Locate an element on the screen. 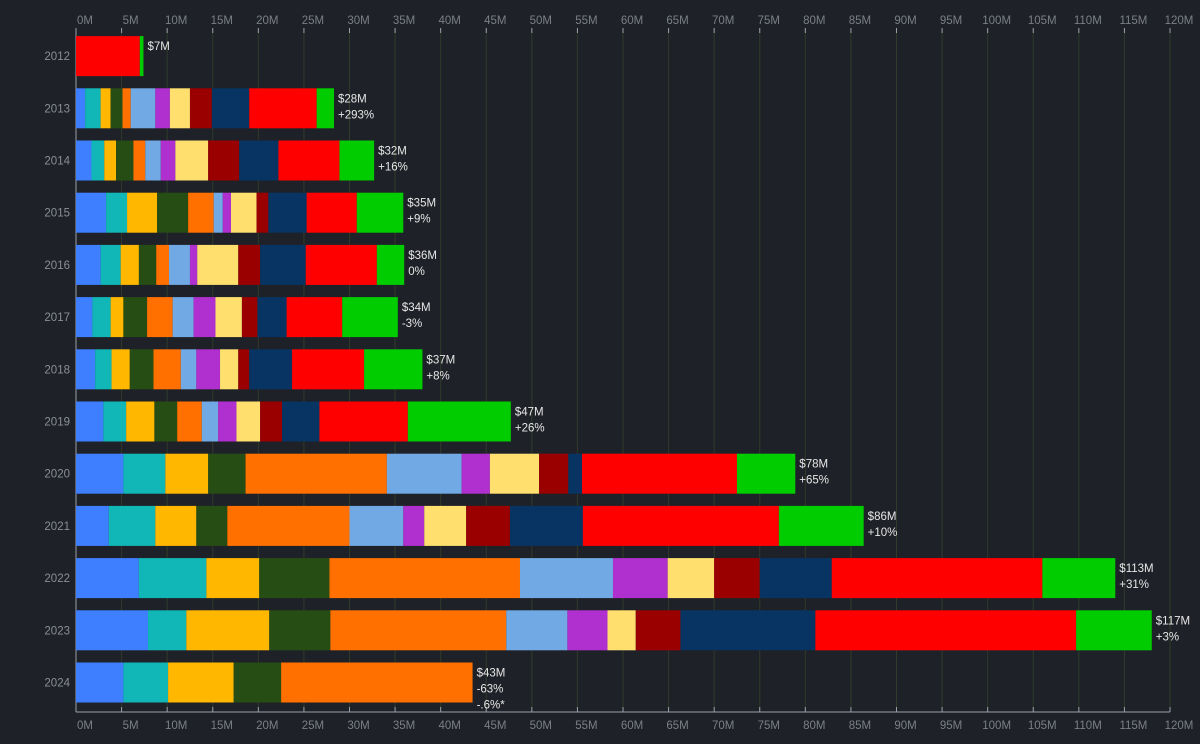  x-tick-label-bottom-11: 55M is located at coordinates (586, 726).